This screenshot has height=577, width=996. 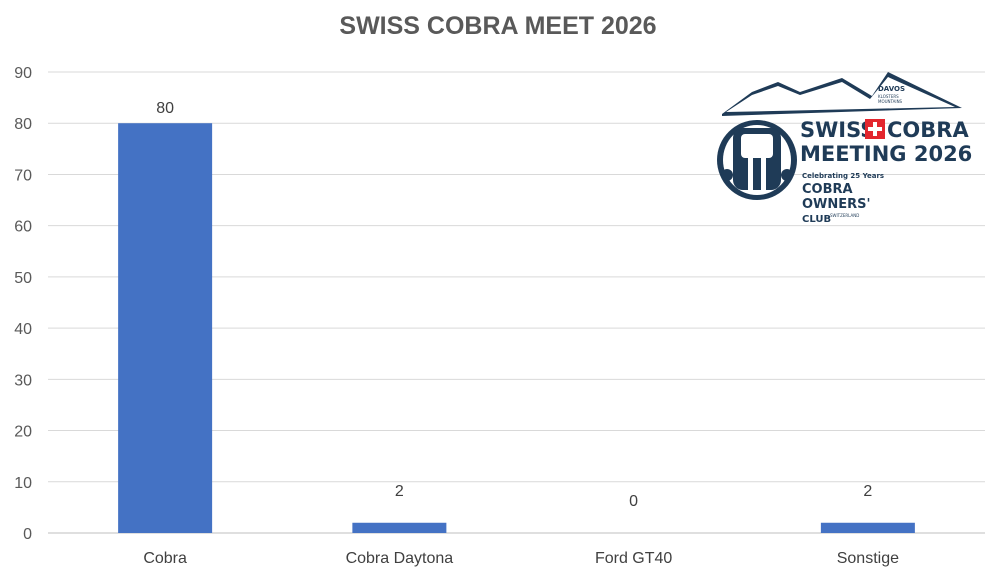 What do you see at coordinates (23, 304) in the screenshot?
I see `y-axis-ticks: 0 10 20 30 40 50 60 70 80 90` at bounding box center [23, 304].